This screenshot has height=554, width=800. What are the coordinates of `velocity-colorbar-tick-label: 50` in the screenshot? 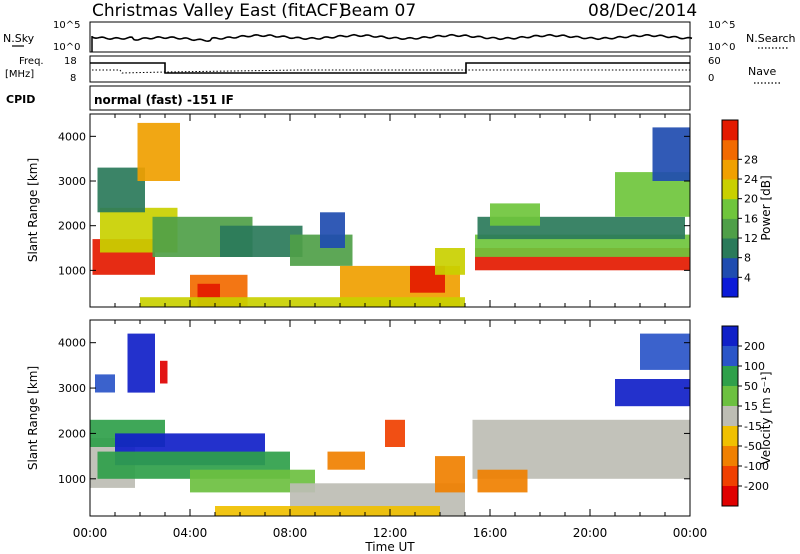 It's located at (751, 386).